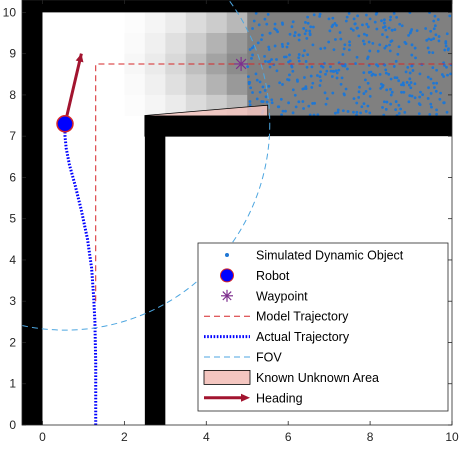 This screenshot has width=459, height=450. Describe the element at coordinates (12, 54) in the screenshot. I see `y-tick-label: 9` at that location.